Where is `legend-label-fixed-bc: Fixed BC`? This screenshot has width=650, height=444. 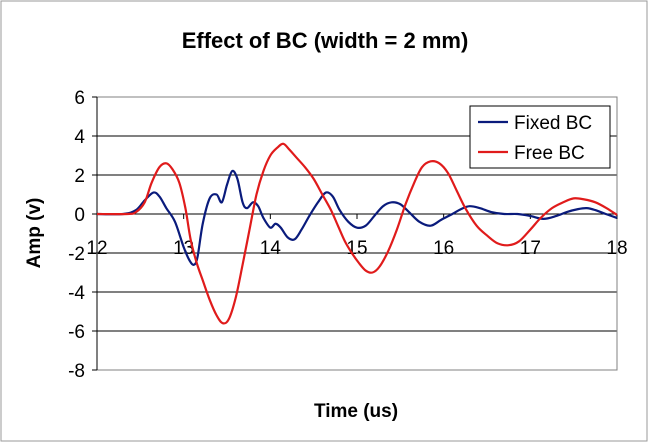
legend-label-fixed-bc: Fixed BC is located at coordinates (553, 123).